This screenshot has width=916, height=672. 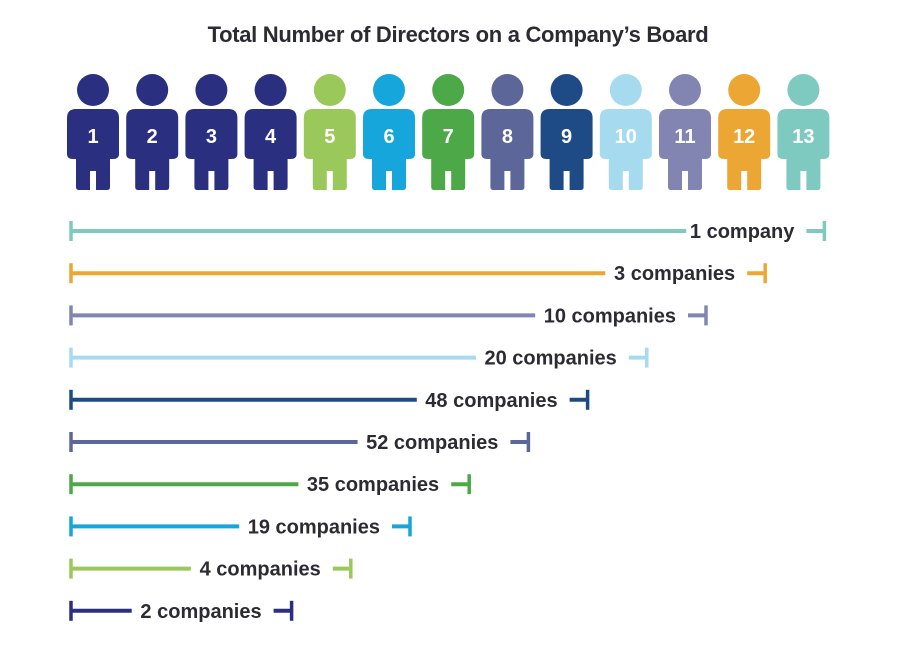 I want to click on range-bar-11-directors: 10 companies, so click(x=388, y=316).